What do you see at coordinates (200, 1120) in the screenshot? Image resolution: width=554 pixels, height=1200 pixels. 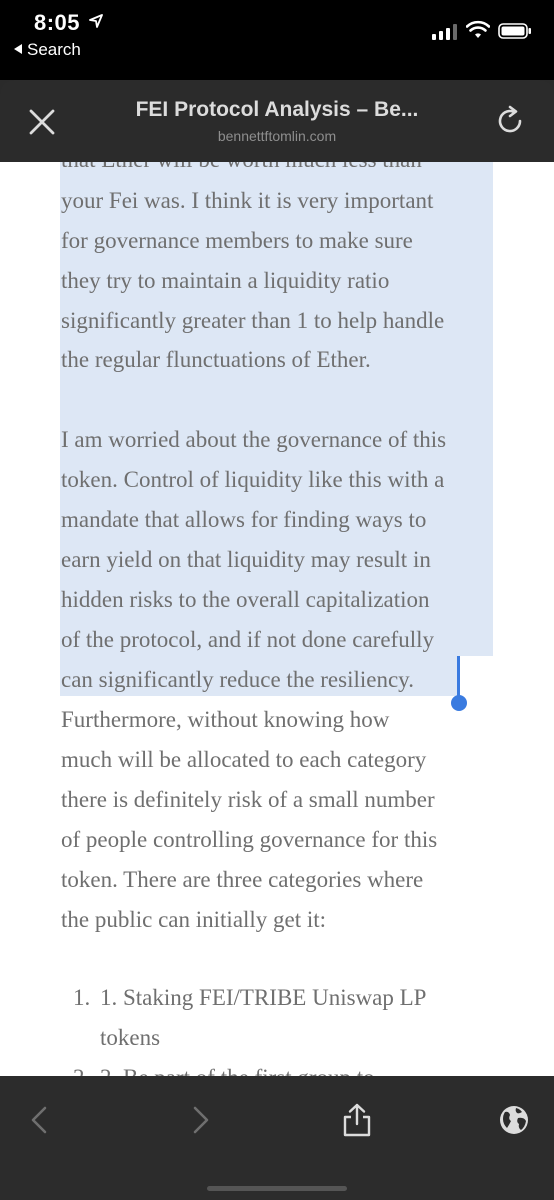 I see `forward-icon` at bounding box center [200, 1120].